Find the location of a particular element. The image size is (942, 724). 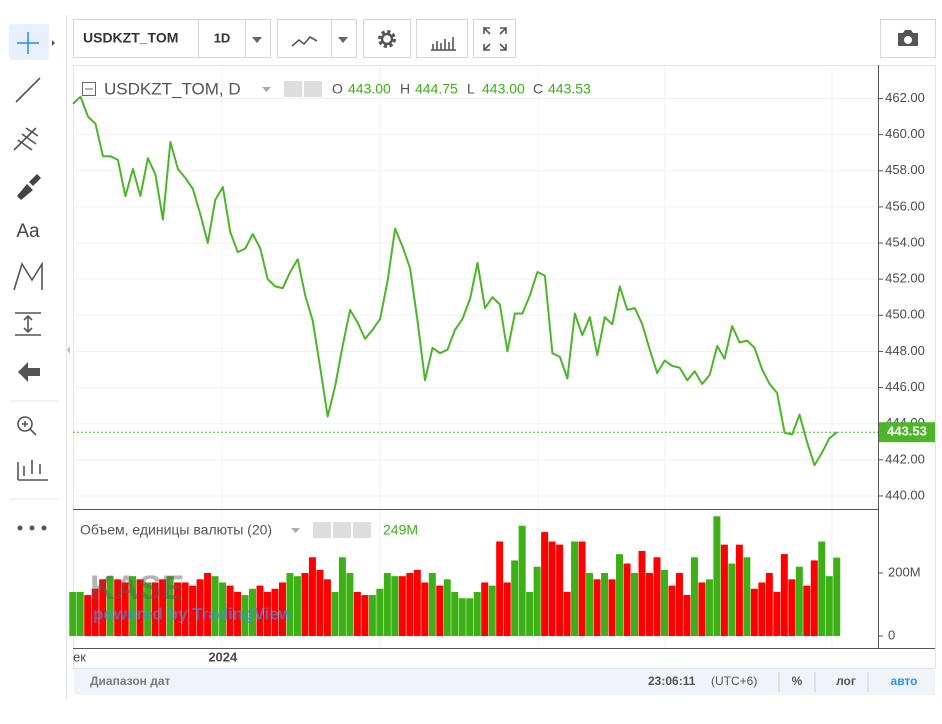

log-toggle: лог is located at coordinates (846, 681).